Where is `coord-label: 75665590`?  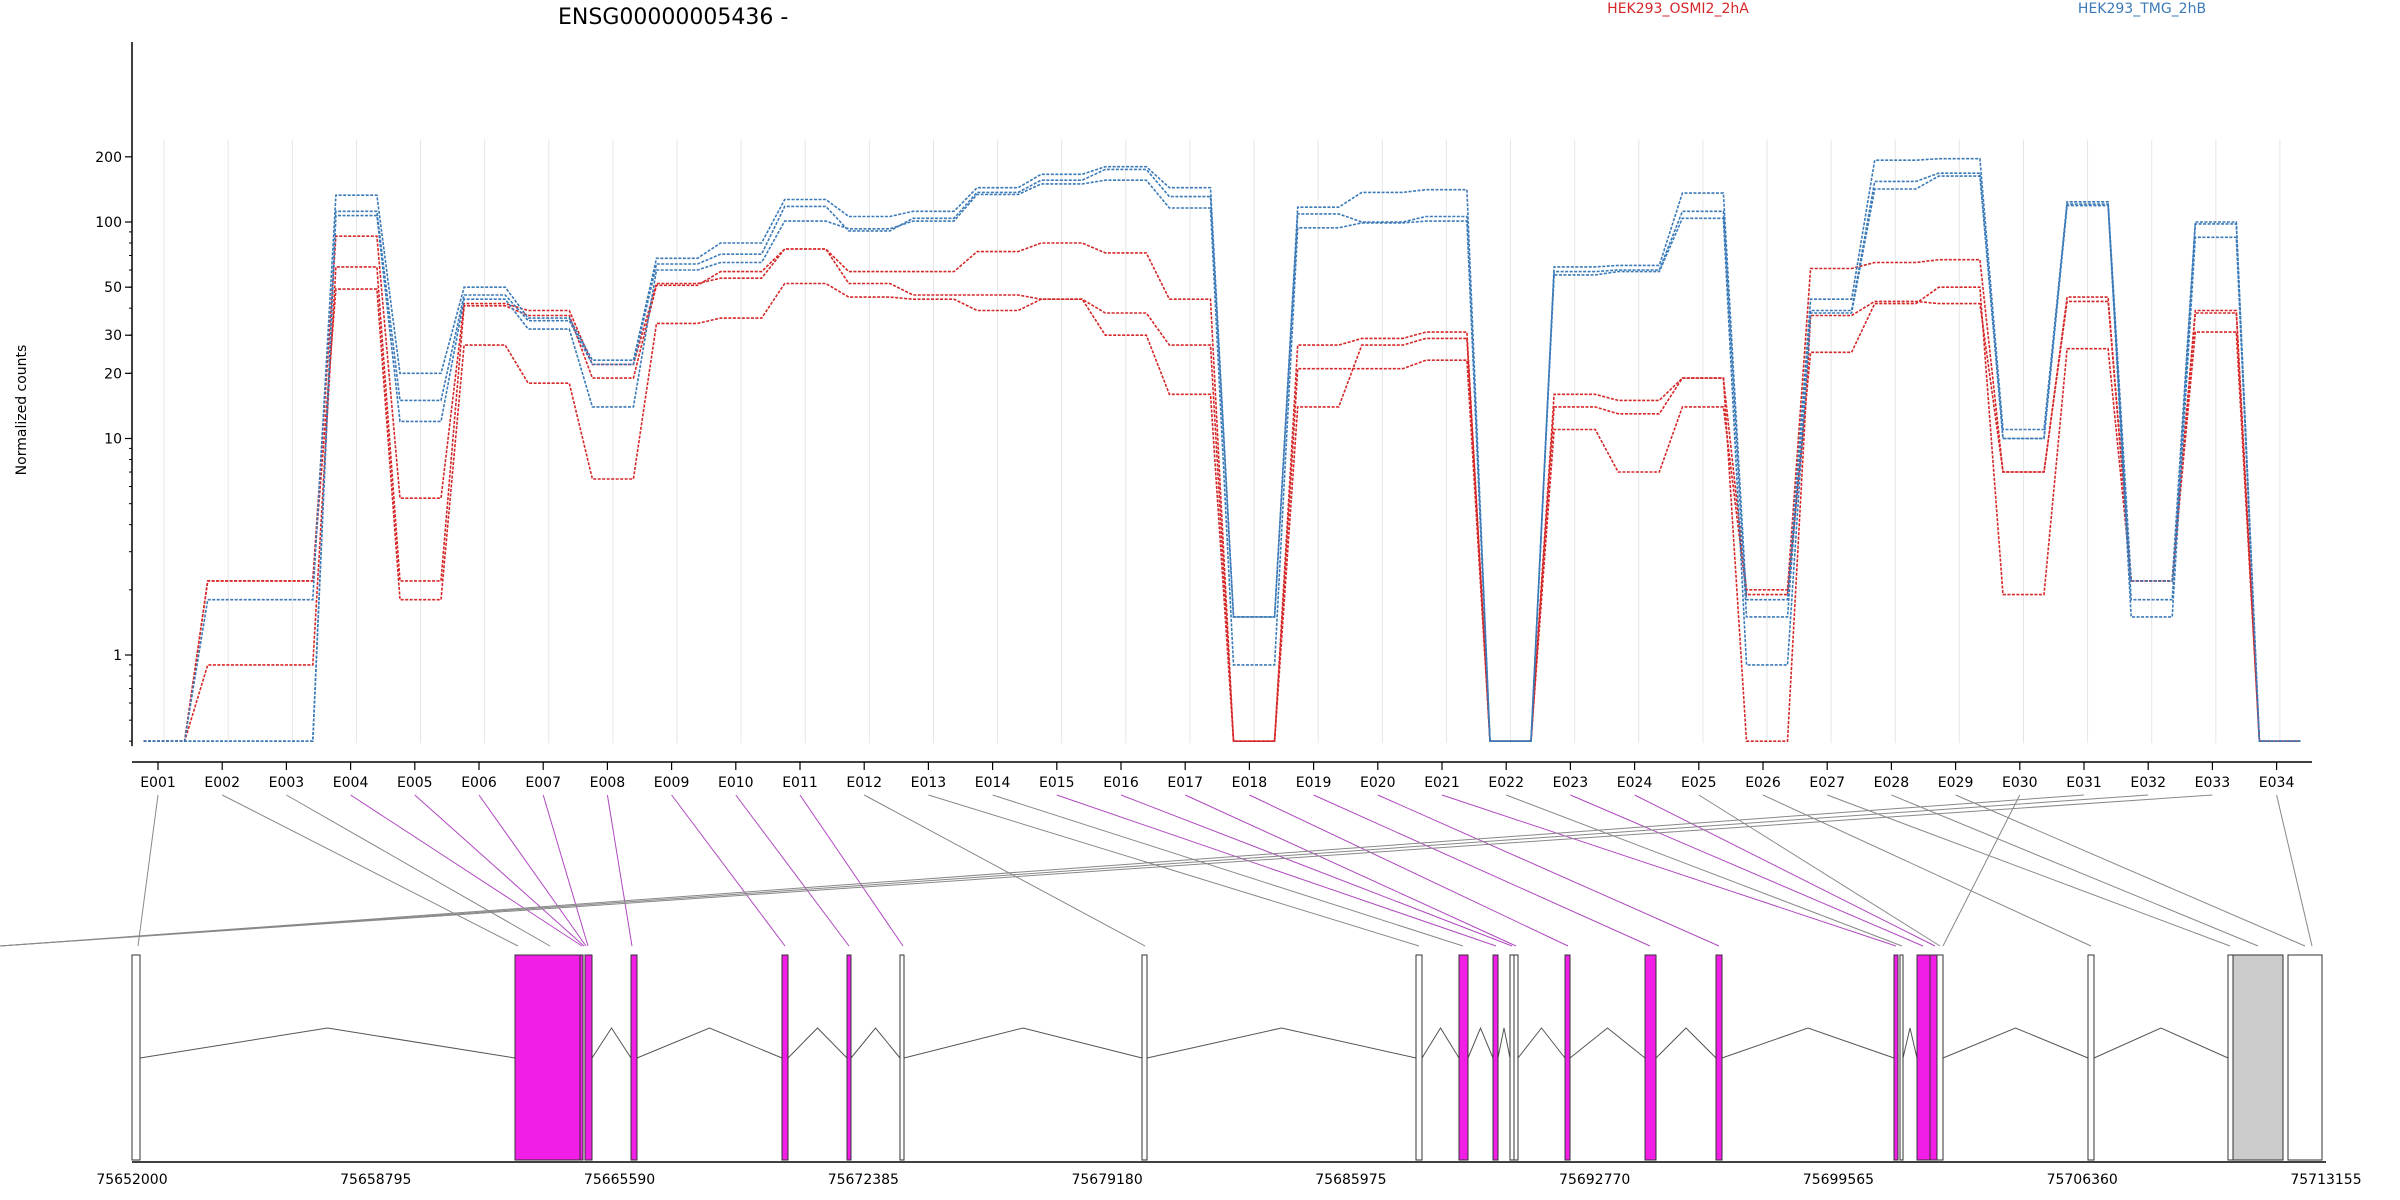
coord-label: 75665590 is located at coordinates (619, 1180).